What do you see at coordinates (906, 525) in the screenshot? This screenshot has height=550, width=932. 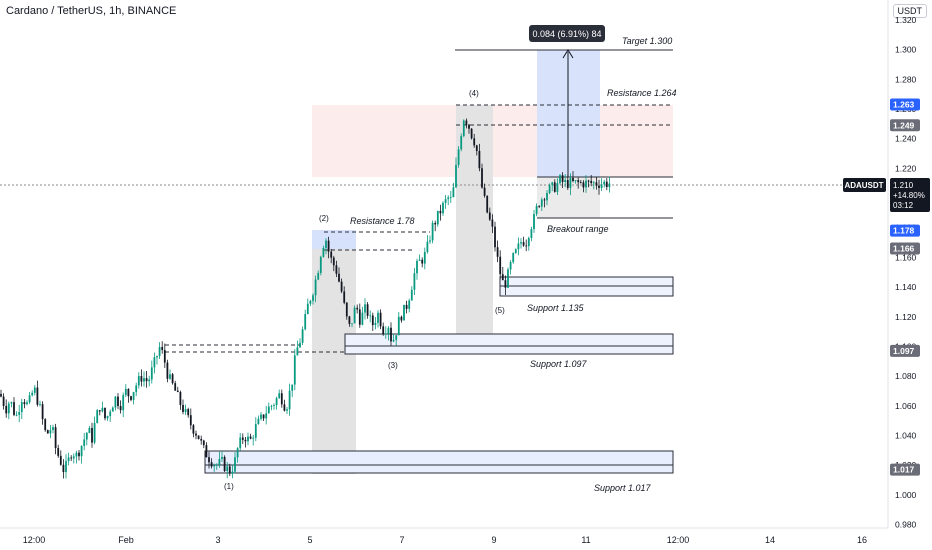 I see `price-tick-label: 0.980` at bounding box center [906, 525].